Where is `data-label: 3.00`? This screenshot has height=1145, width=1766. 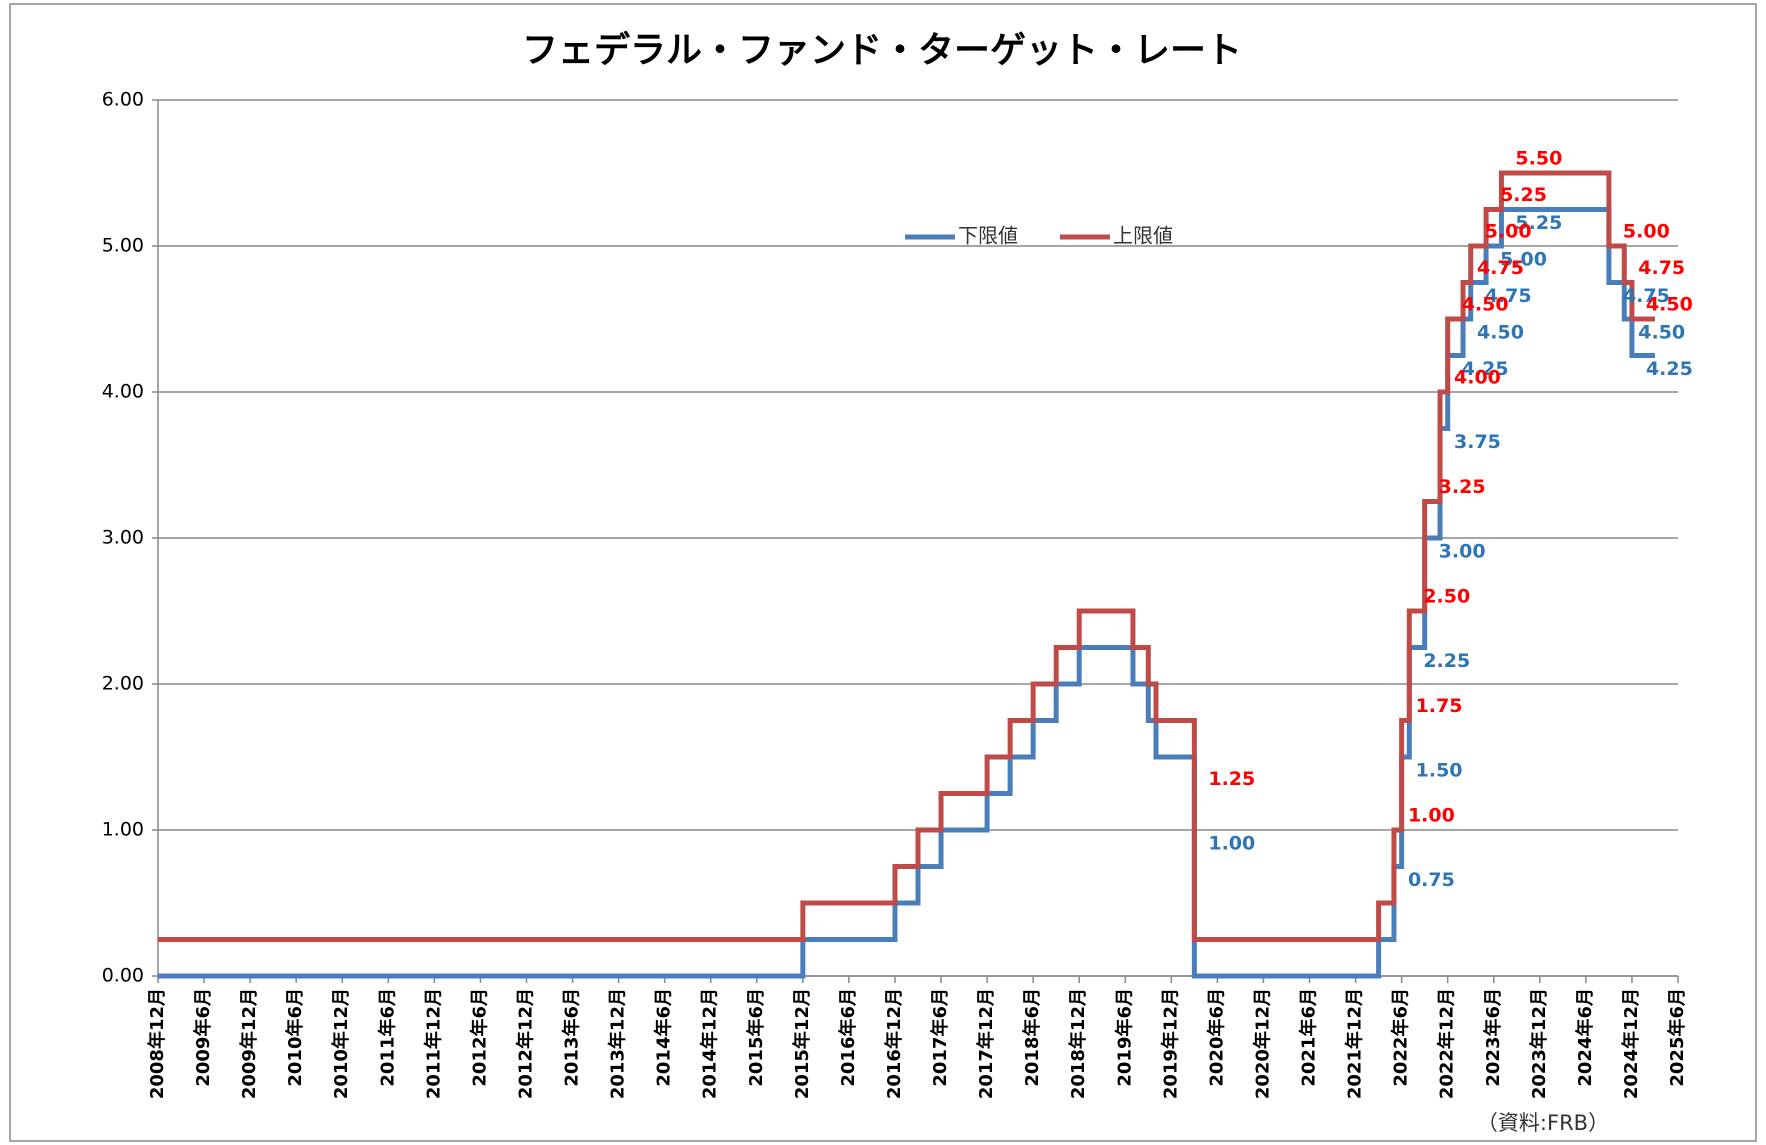 data-label: 3.00 is located at coordinates (1462, 552).